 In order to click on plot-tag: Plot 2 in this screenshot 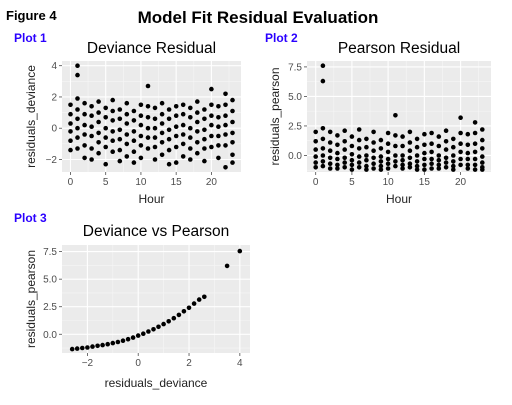, I will do `click(281, 38)`.